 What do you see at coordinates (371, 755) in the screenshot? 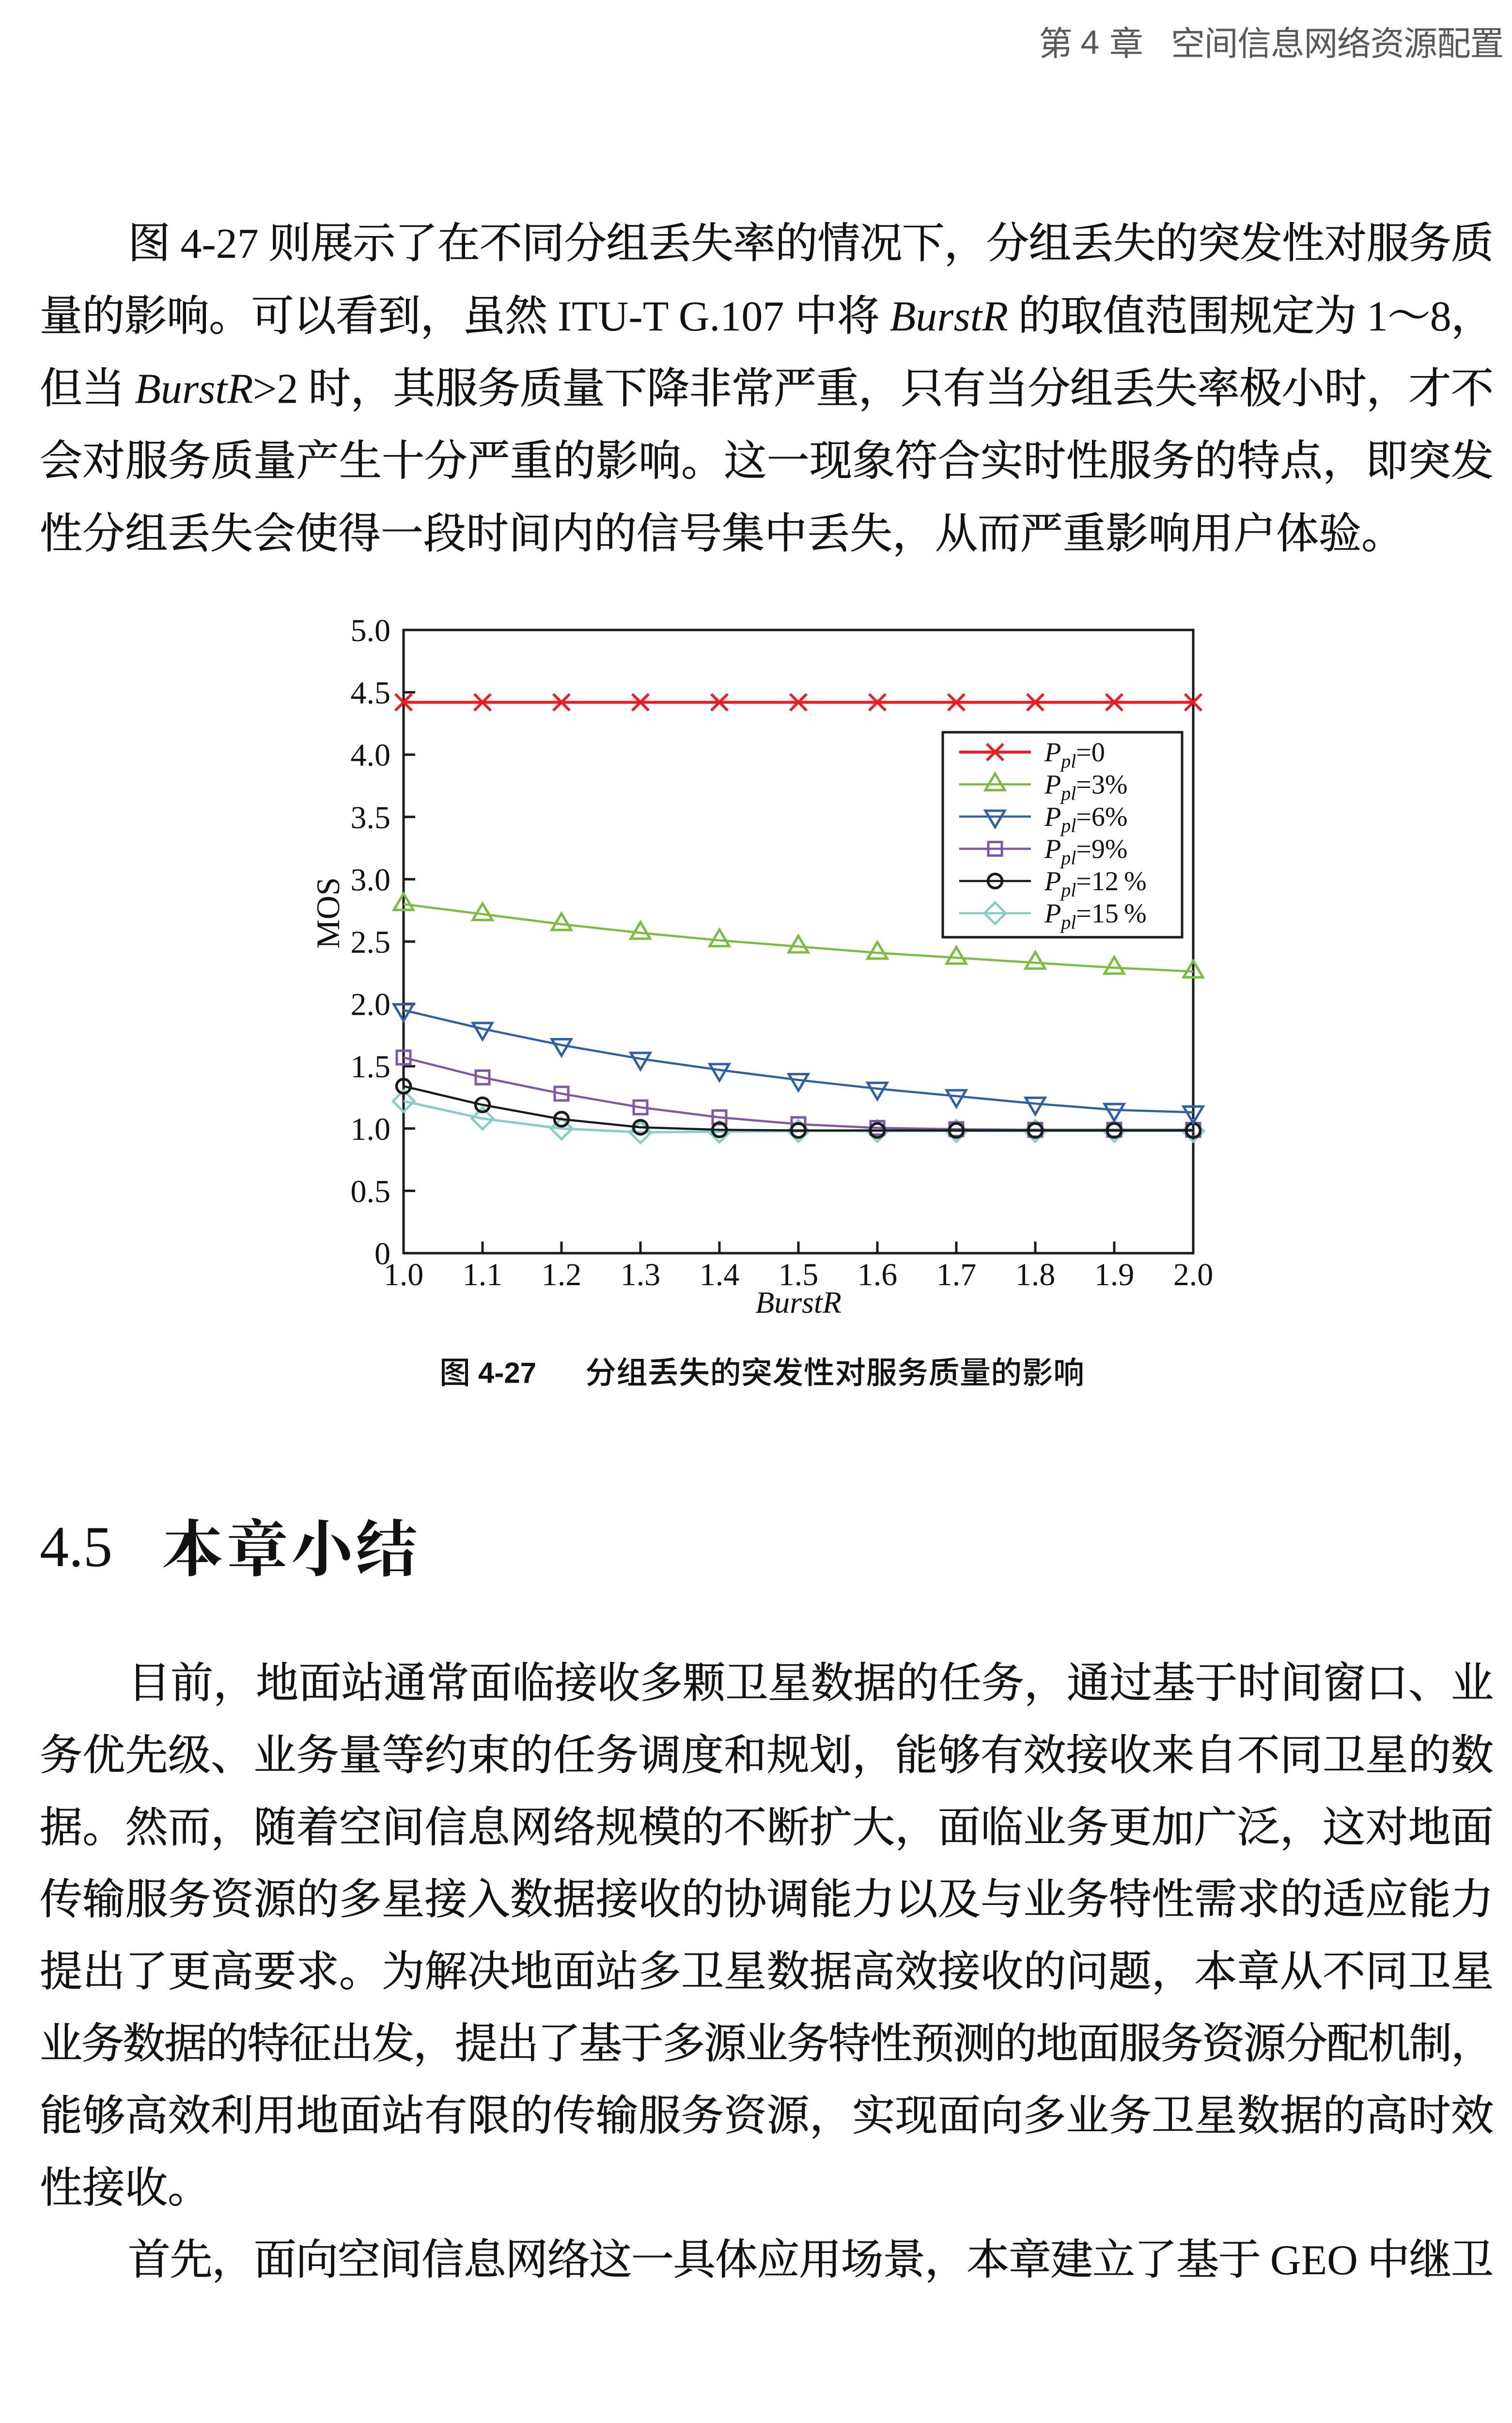
I see `svg-text: 4.0` at bounding box center [371, 755].